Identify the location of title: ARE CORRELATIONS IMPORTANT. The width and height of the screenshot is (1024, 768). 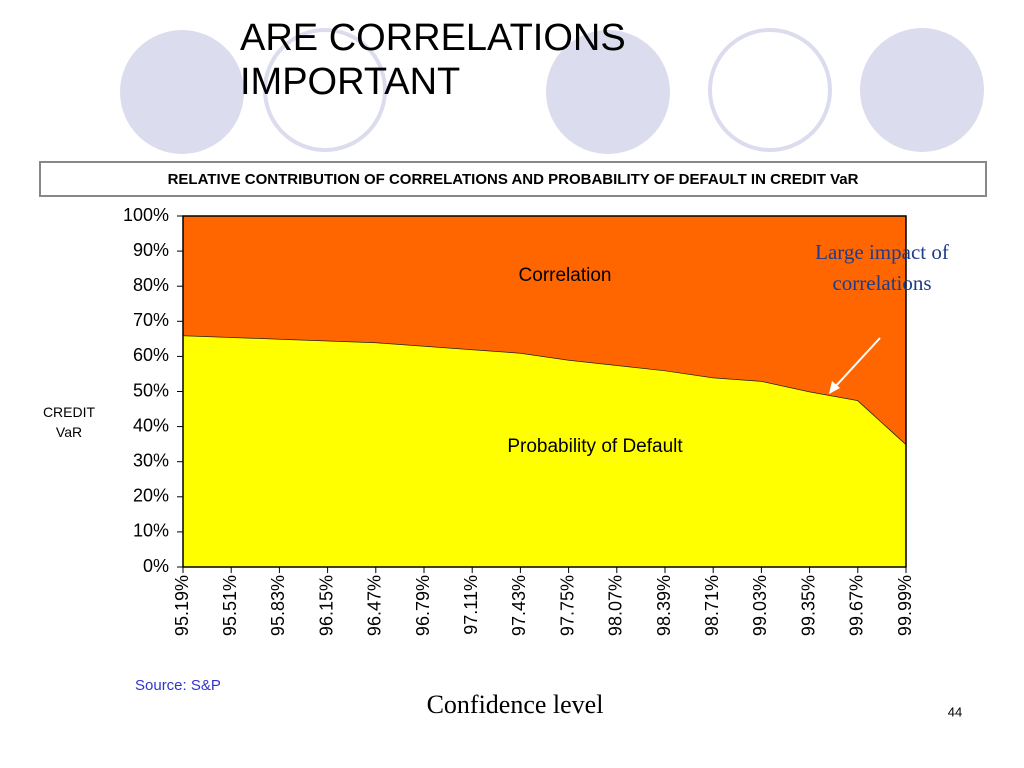
(433, 60).